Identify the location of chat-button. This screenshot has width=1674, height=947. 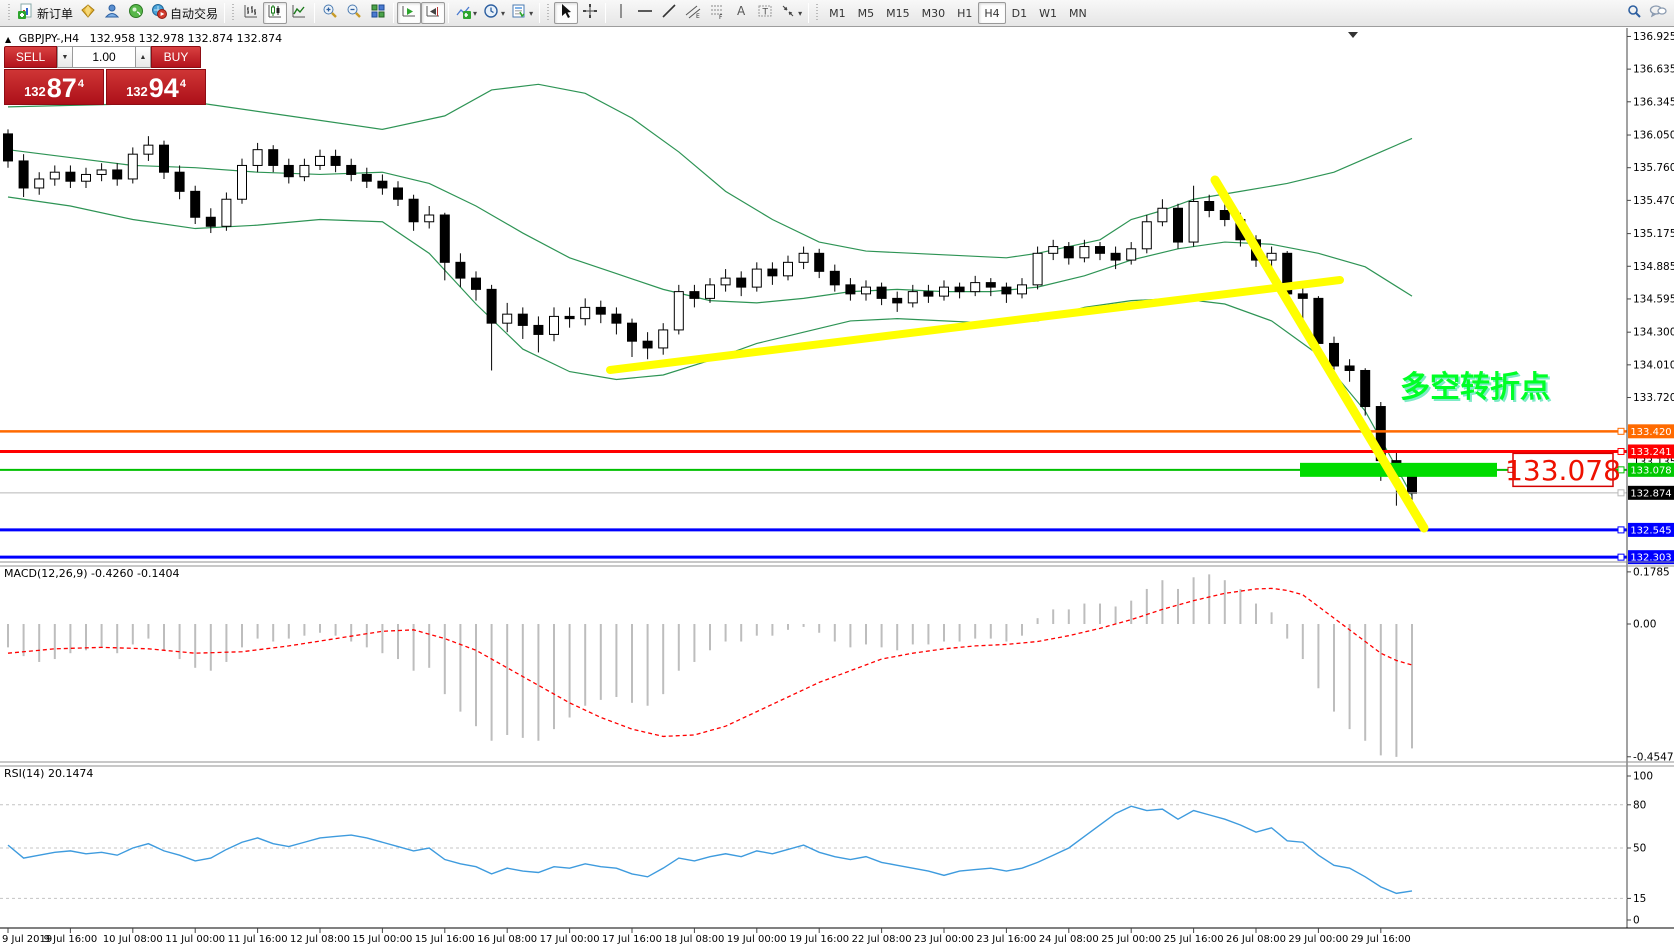
(1658, 13).